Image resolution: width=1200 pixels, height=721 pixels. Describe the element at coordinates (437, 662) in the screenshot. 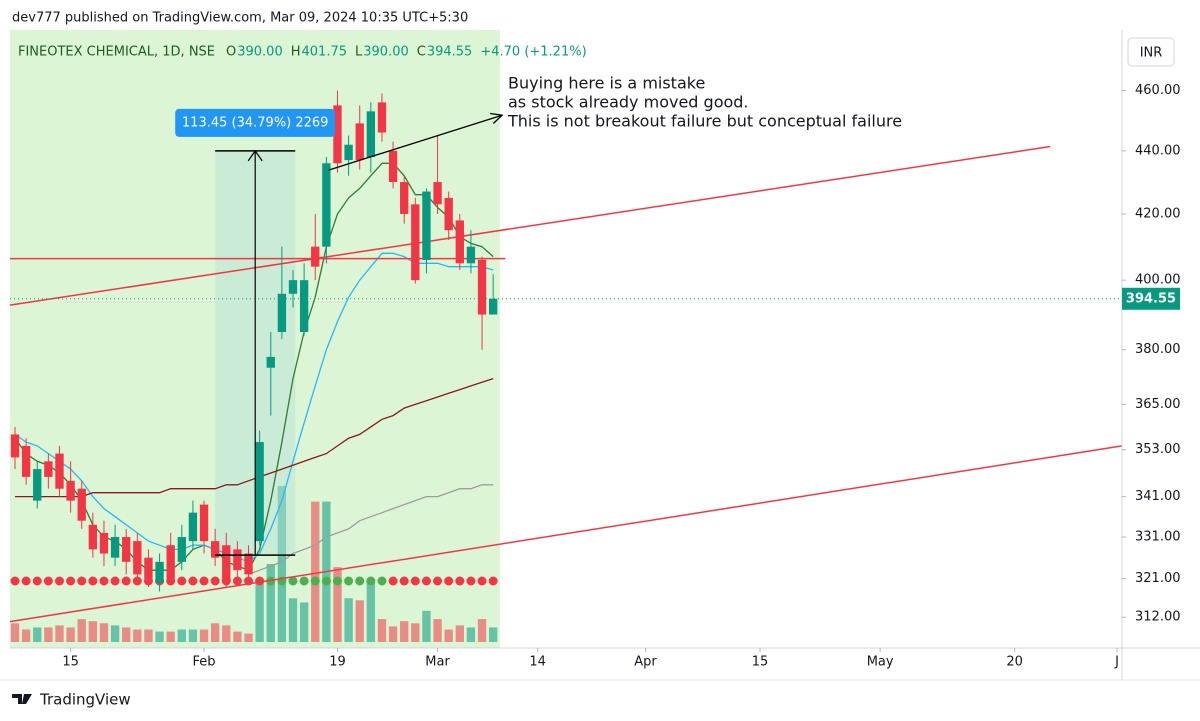

I see `x-tick-label: Mar` at that location.